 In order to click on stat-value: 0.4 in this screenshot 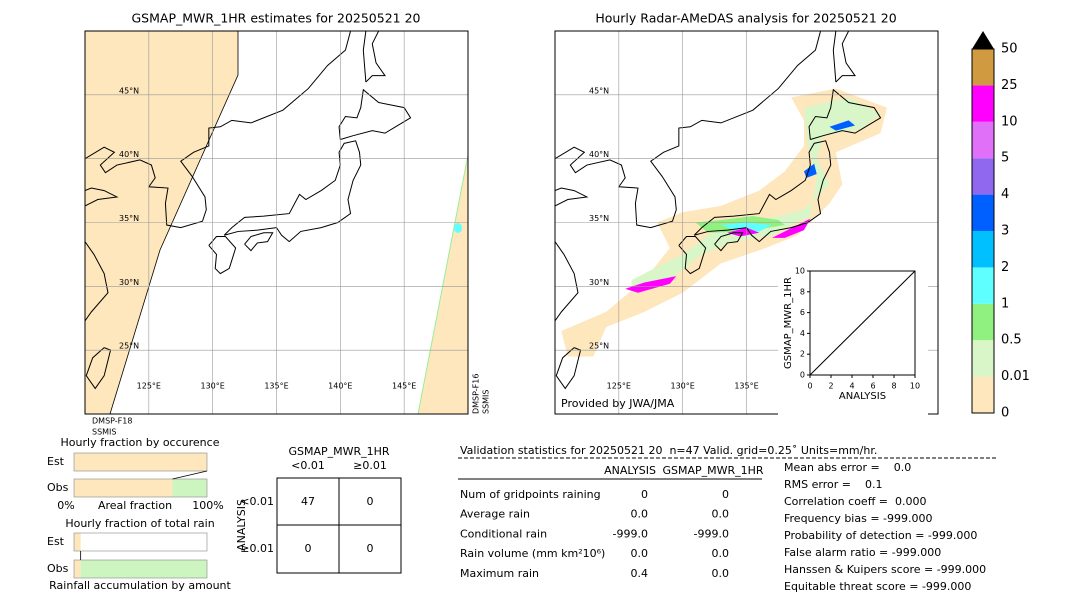, I will do `click(640, 573)`.